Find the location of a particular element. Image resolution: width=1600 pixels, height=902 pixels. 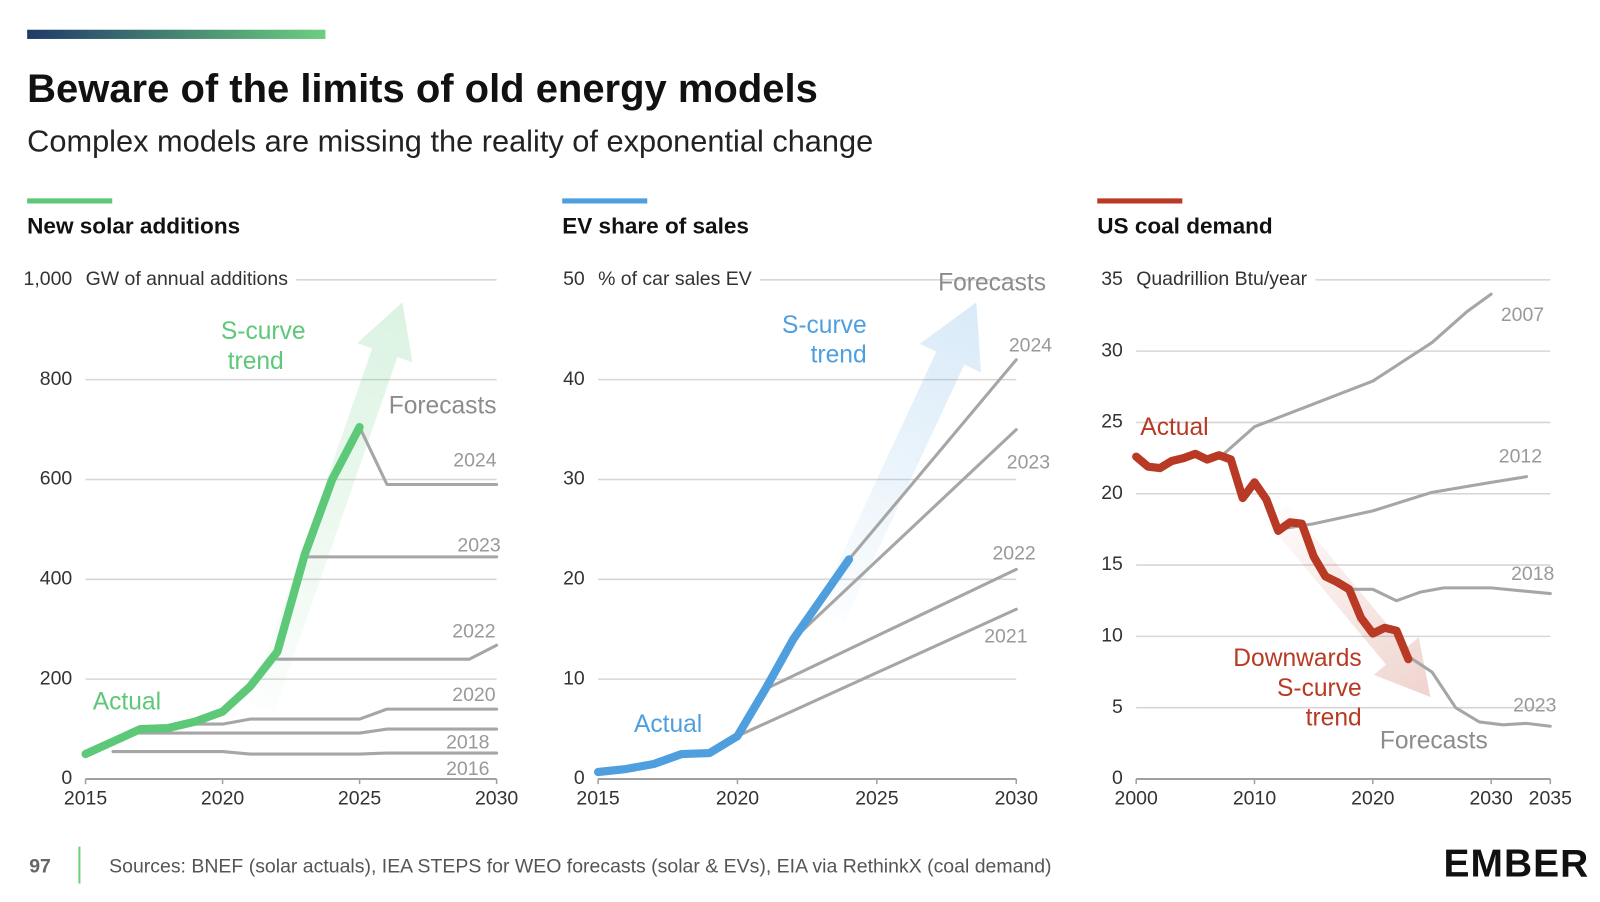

y-tick-label: 35 is located at coordinates (1112, 279).